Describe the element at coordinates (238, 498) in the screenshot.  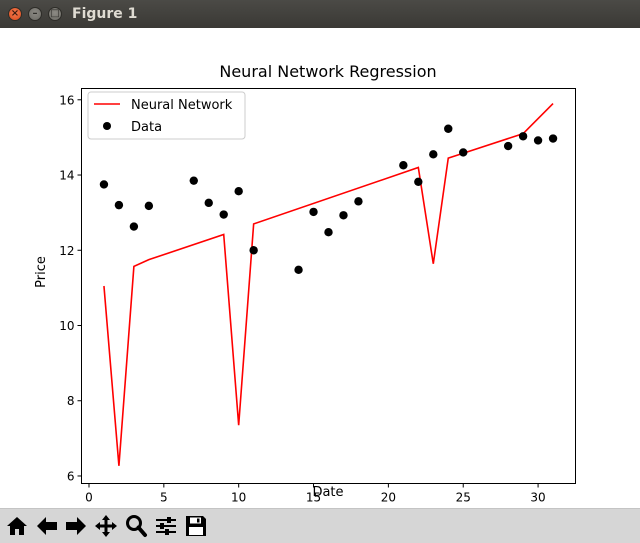
I see `x-tick-label: 10` at that location.